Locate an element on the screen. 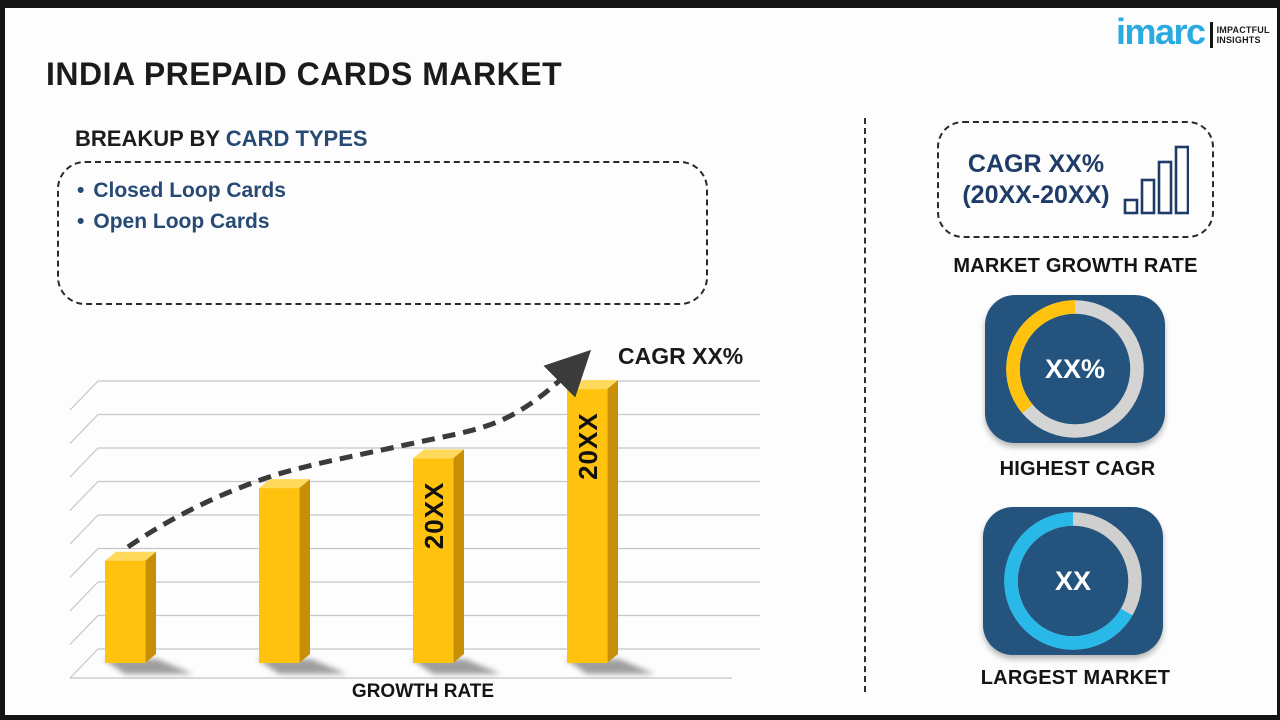 This screenshot has width=1280, height=720. largest-market-tile: XX is located at coordinates (1073, 581).